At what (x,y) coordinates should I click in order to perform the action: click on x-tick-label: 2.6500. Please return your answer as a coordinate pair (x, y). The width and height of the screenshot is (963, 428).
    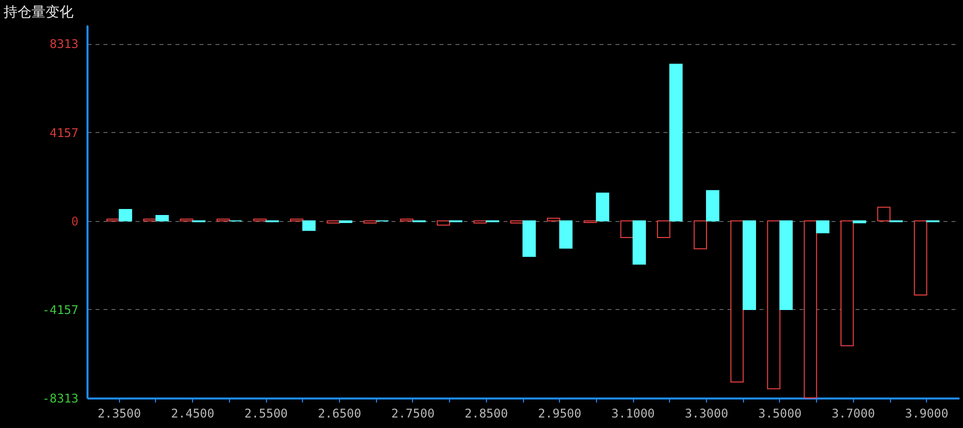
    Looking at the image, I should click on (340, 413).